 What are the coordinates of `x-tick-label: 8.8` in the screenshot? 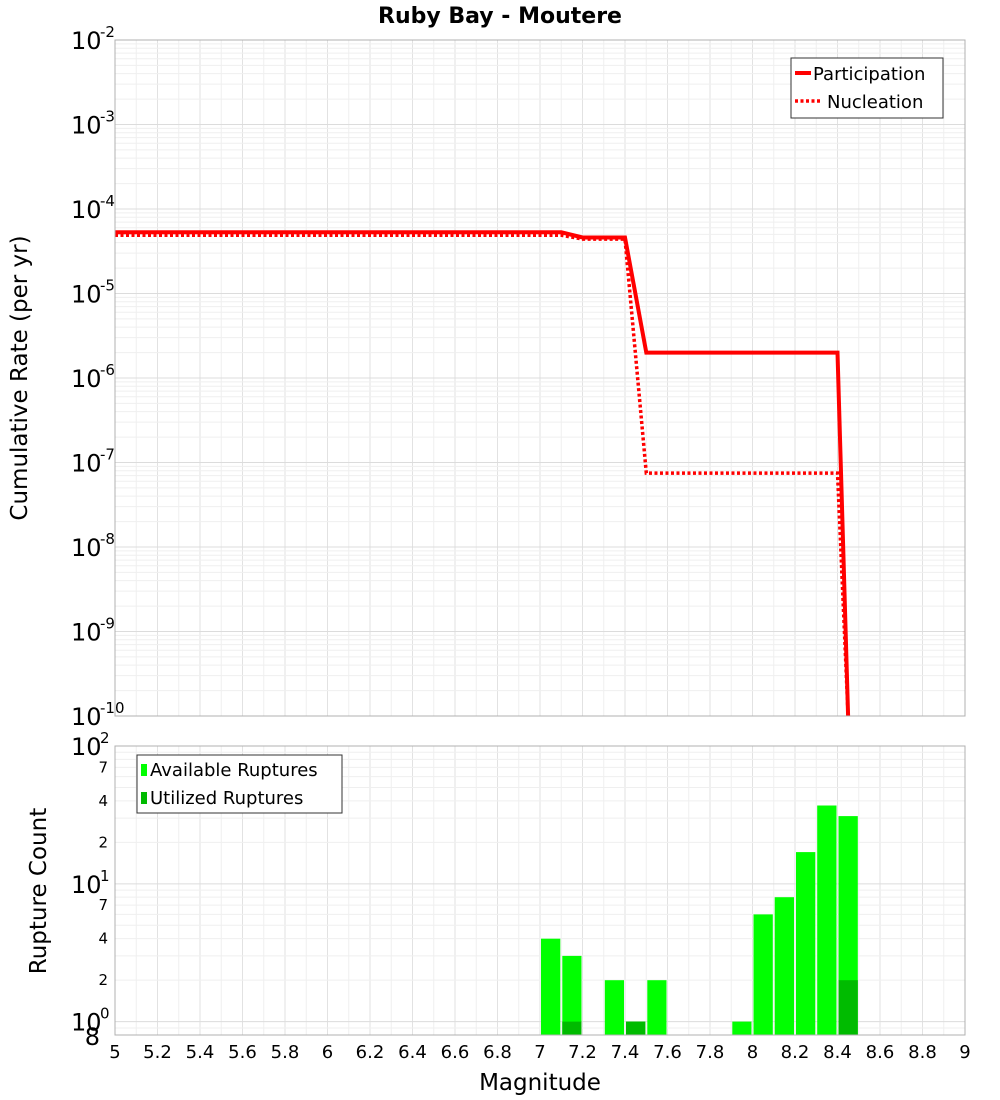 It's located at (922, 1052).